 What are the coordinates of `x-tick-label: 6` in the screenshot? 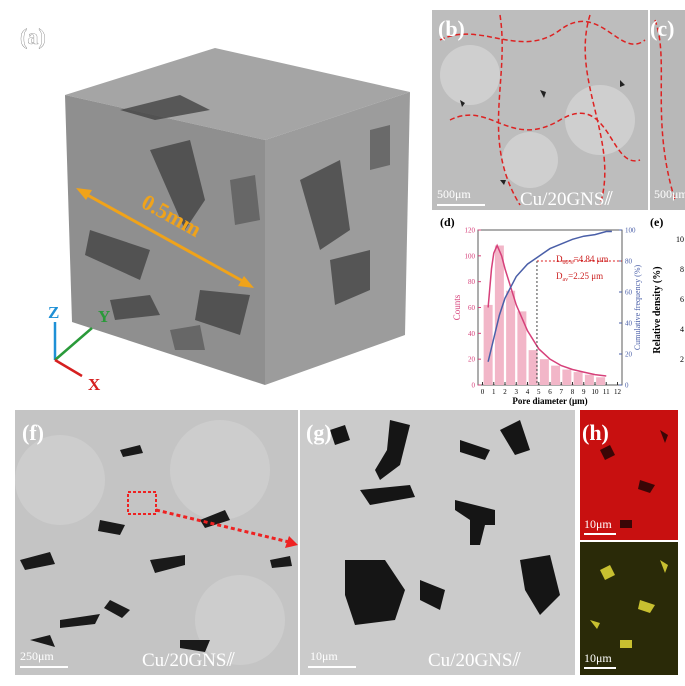 It's located at (550, 392).